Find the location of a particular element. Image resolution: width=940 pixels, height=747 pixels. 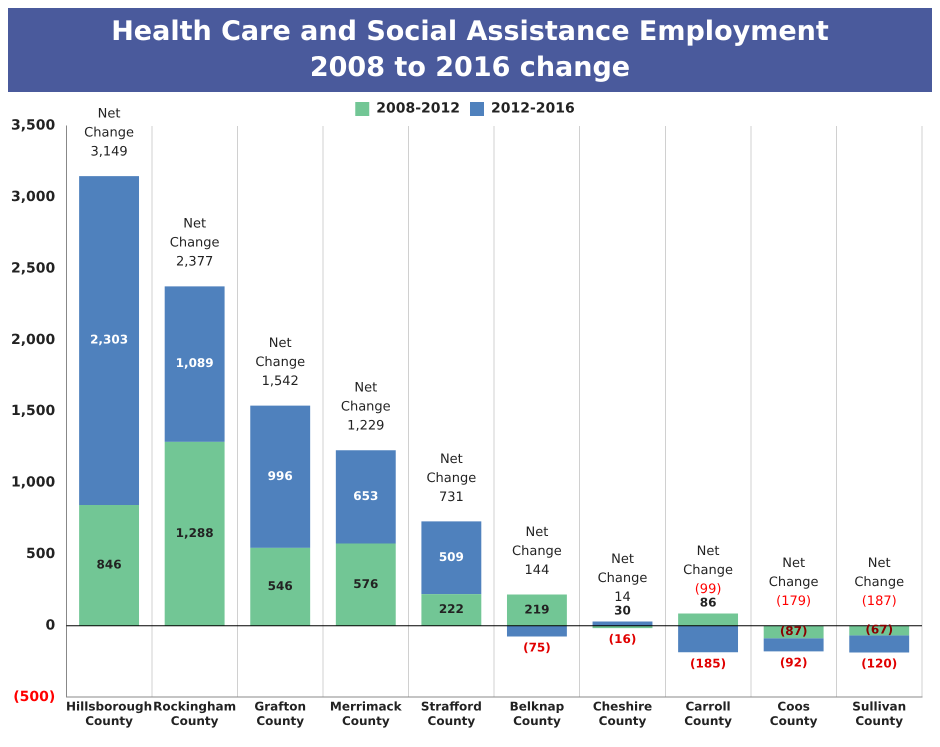

x-tick-label: Rockingham County is located at coordinates (194, 714).